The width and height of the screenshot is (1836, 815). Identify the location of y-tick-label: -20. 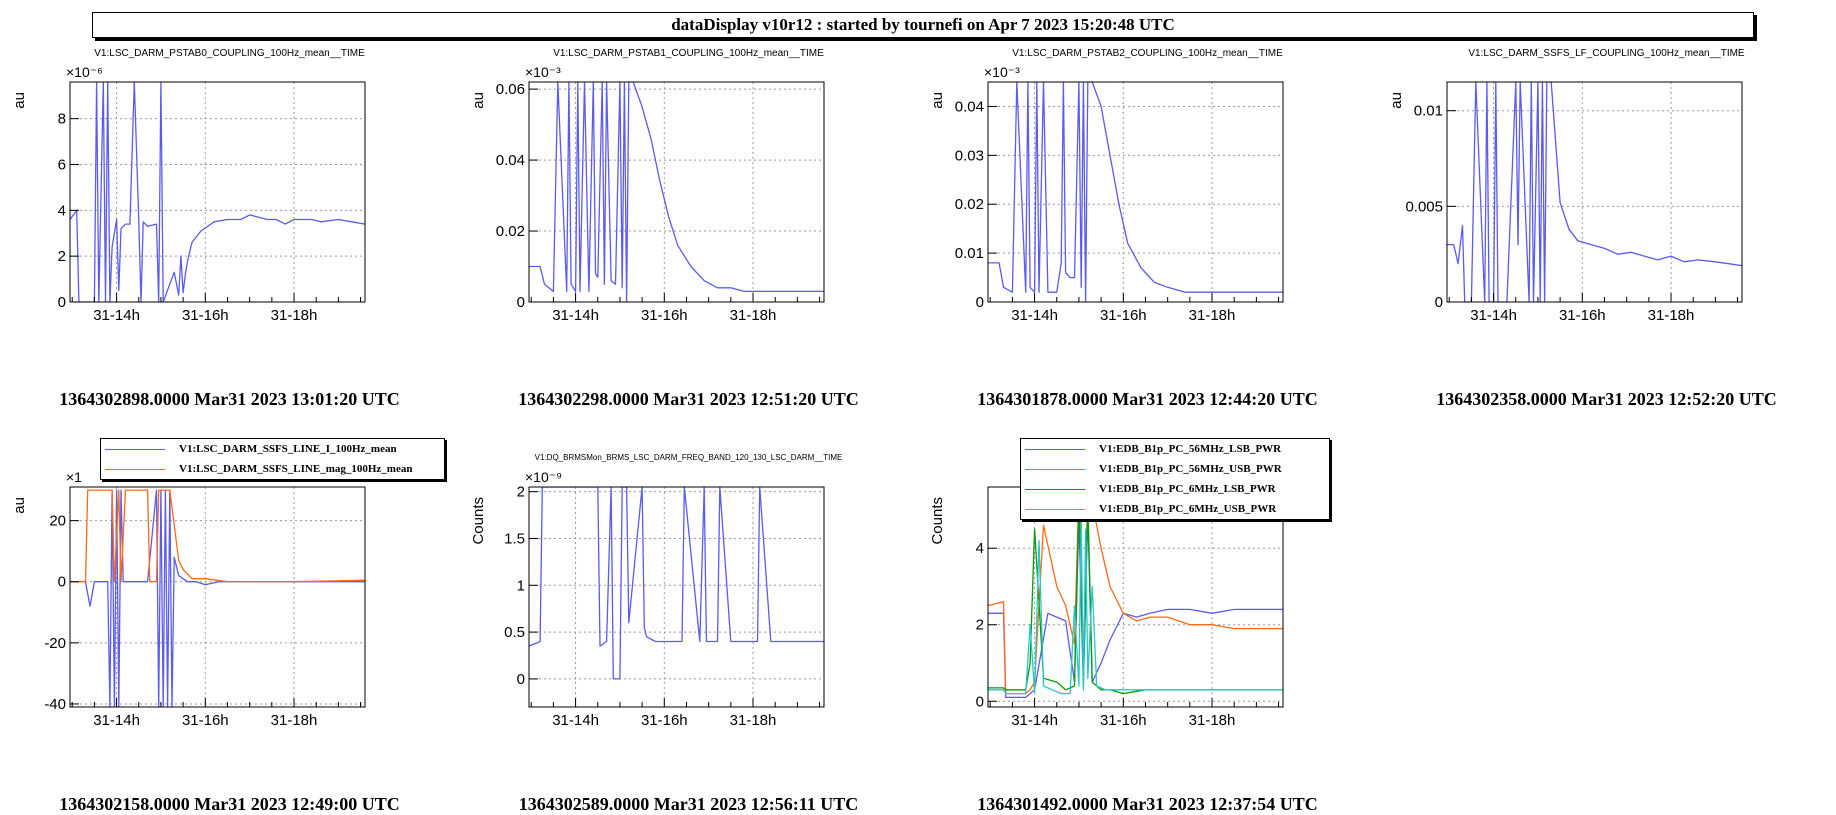
(55, 643).